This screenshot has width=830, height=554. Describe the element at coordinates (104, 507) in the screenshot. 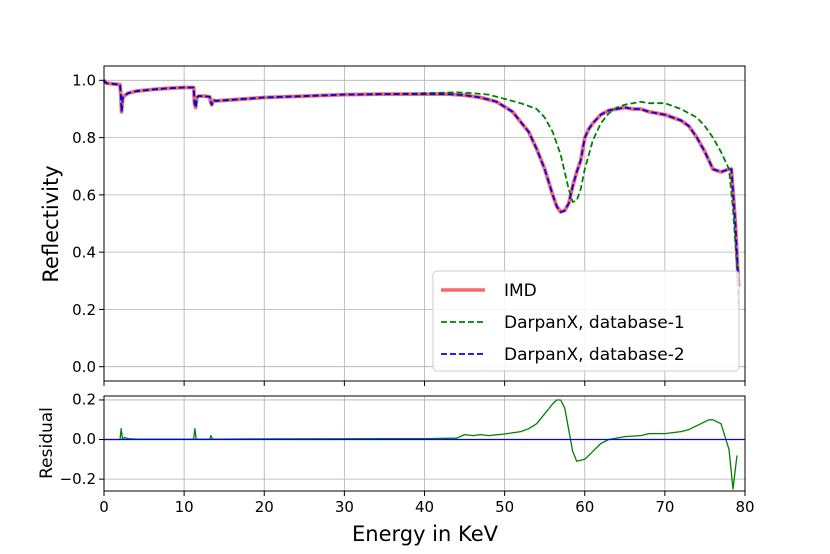

I see `residual-xtick-label: 0` at that location.